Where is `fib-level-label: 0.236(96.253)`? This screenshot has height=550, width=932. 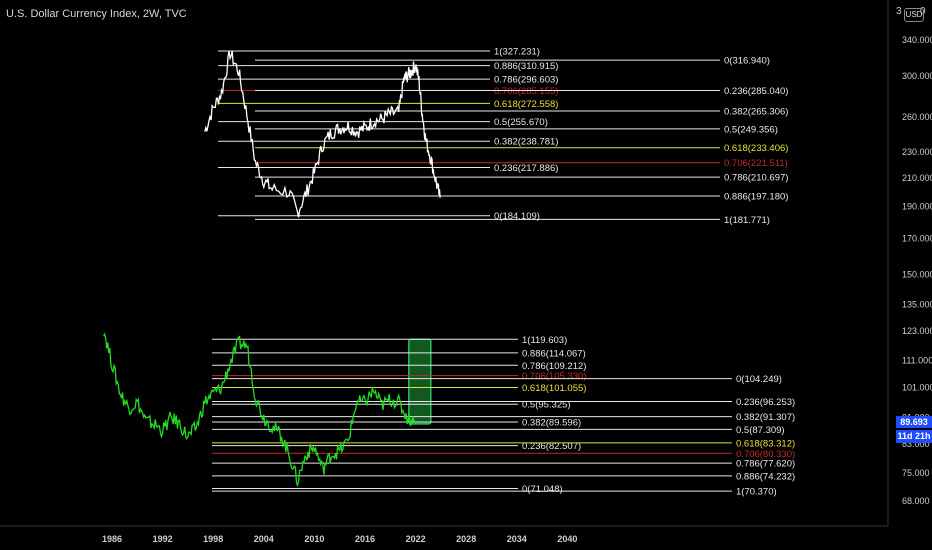 fib-level-label: 0.236(96.253) is located at coordinates (765, 402).